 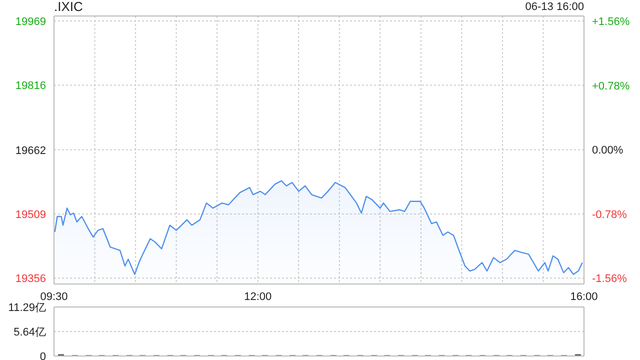 What do you see at coordinates (610, 279) in the screenshot?
I see `y2-tick-label: -1.56%` at bounding box center [610, 279].